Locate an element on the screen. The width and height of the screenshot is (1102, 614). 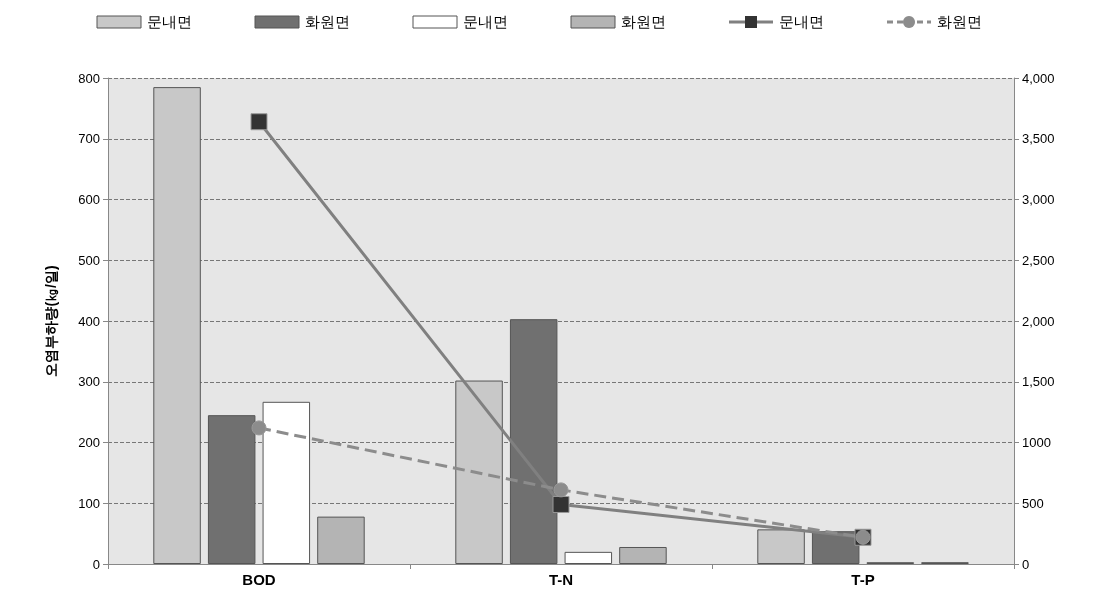
y-tick-label: 700 is located at coordinates (89, 139).